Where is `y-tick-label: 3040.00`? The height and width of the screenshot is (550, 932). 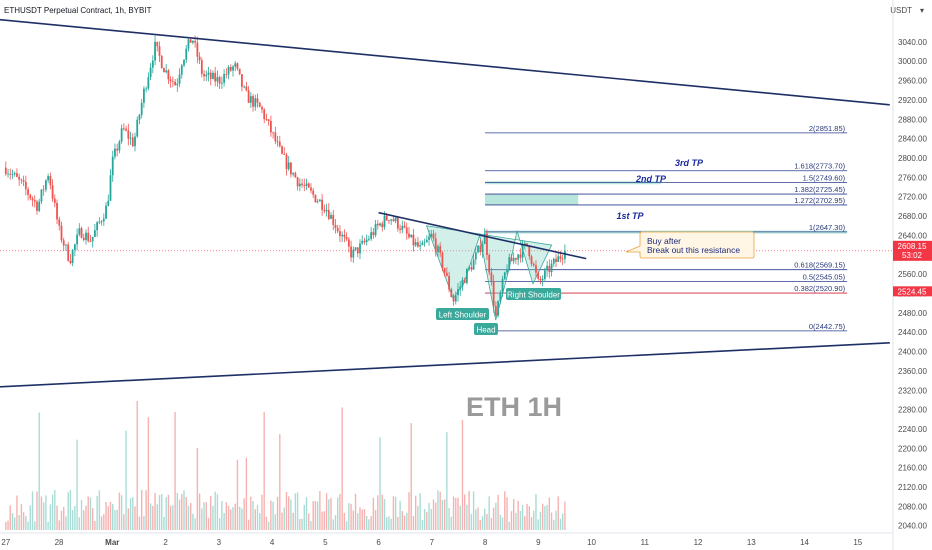
y-tick-label: 3040.00 is located at coordinates (912, 42).